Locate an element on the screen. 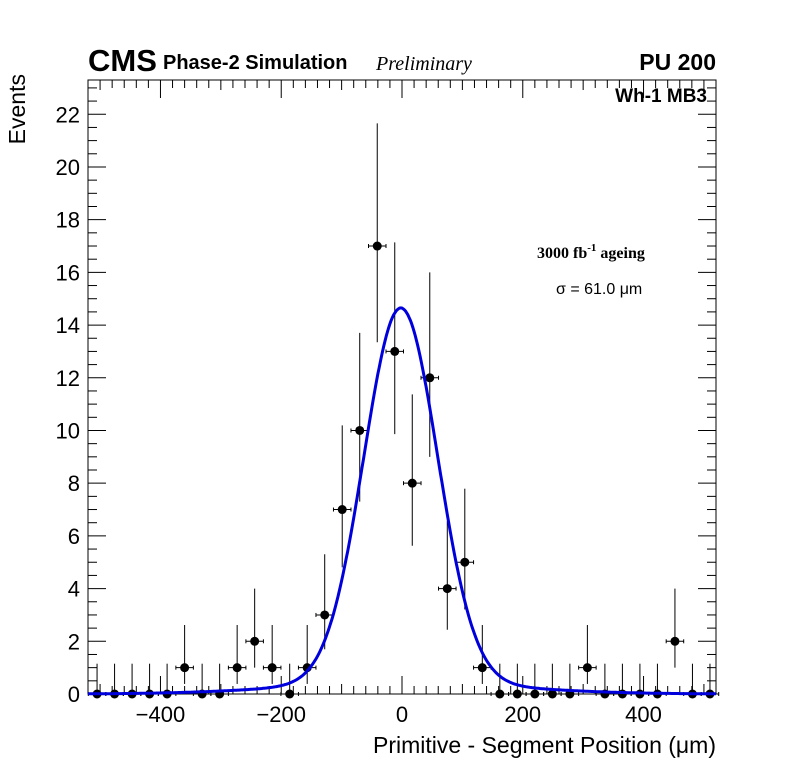 Image resolution: width=796 pixels, height=772 pixels. y-tick-label: 16 is located at coordinates (68, 272).